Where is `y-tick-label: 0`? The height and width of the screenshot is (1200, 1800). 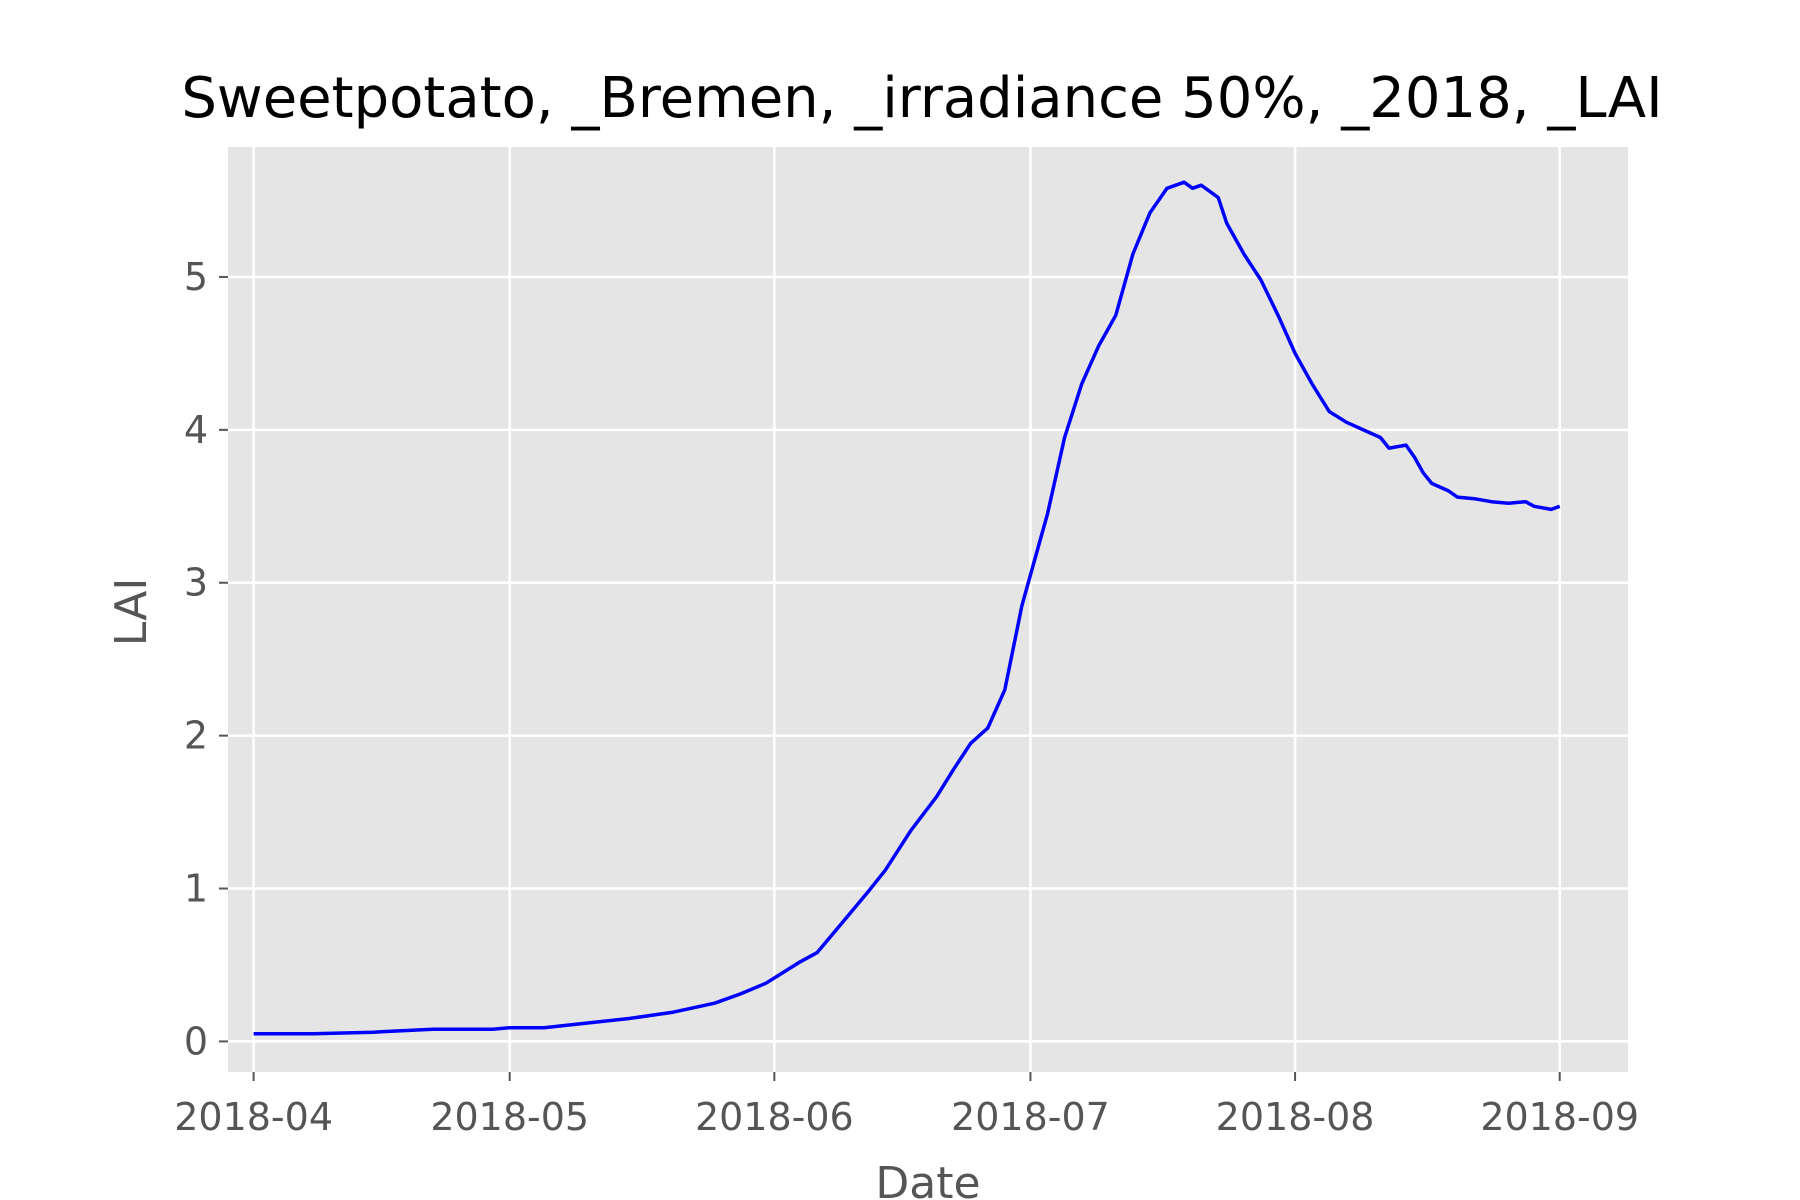 y-tick-label: 0 is located at coordinates (196, 1041).